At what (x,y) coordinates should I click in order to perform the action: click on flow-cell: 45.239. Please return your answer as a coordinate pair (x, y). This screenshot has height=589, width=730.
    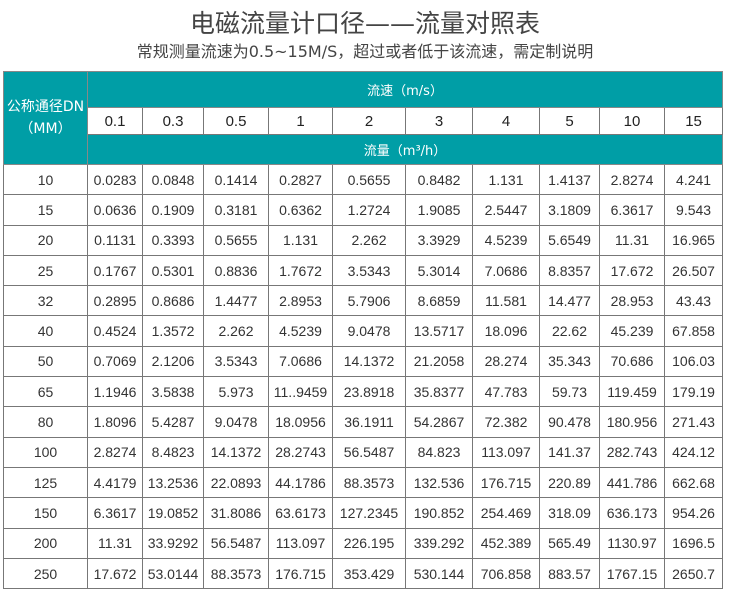
    Looking at the image, I should click on (632, 331).